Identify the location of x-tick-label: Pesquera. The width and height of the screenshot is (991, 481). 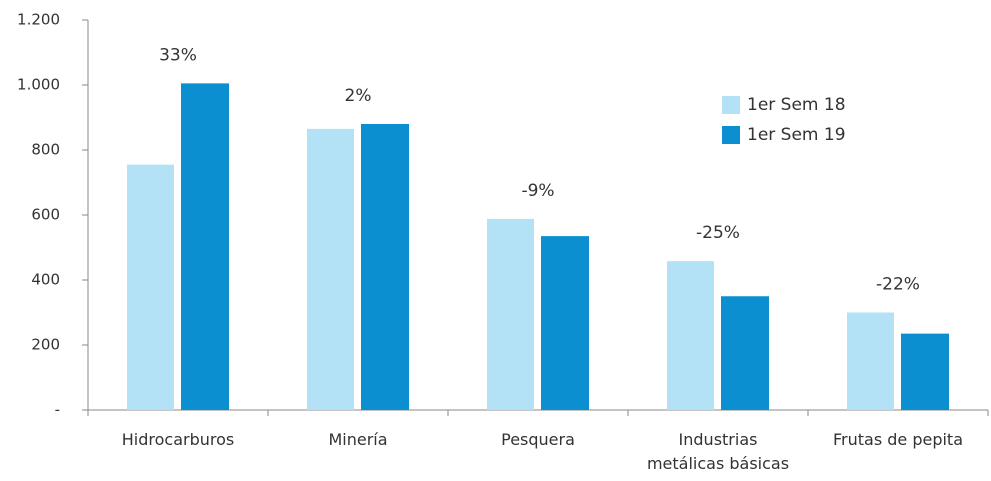
(538, 439).